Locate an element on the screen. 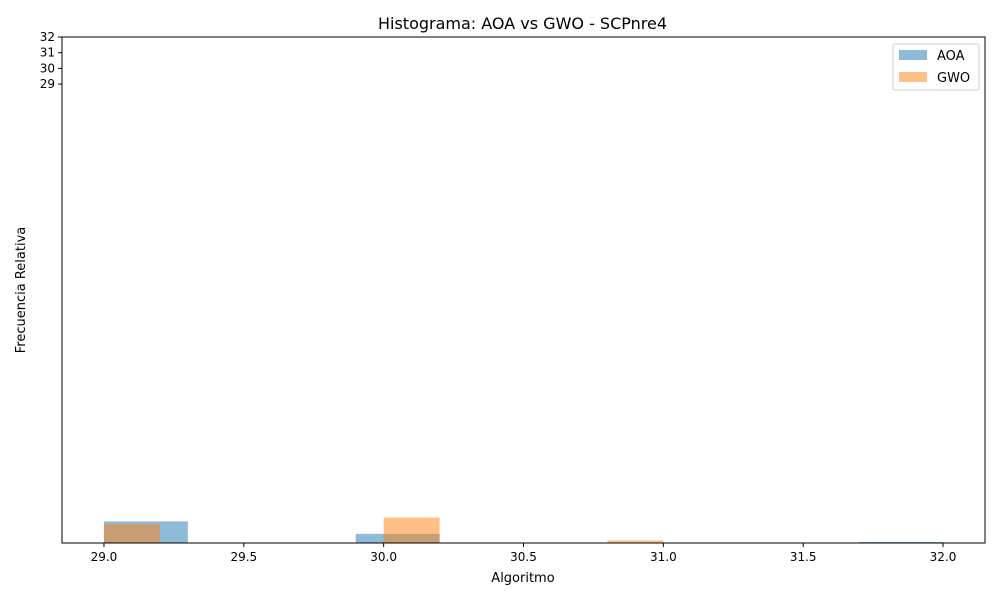  legend-swatch-aoa is located at coordinates (913, 55).